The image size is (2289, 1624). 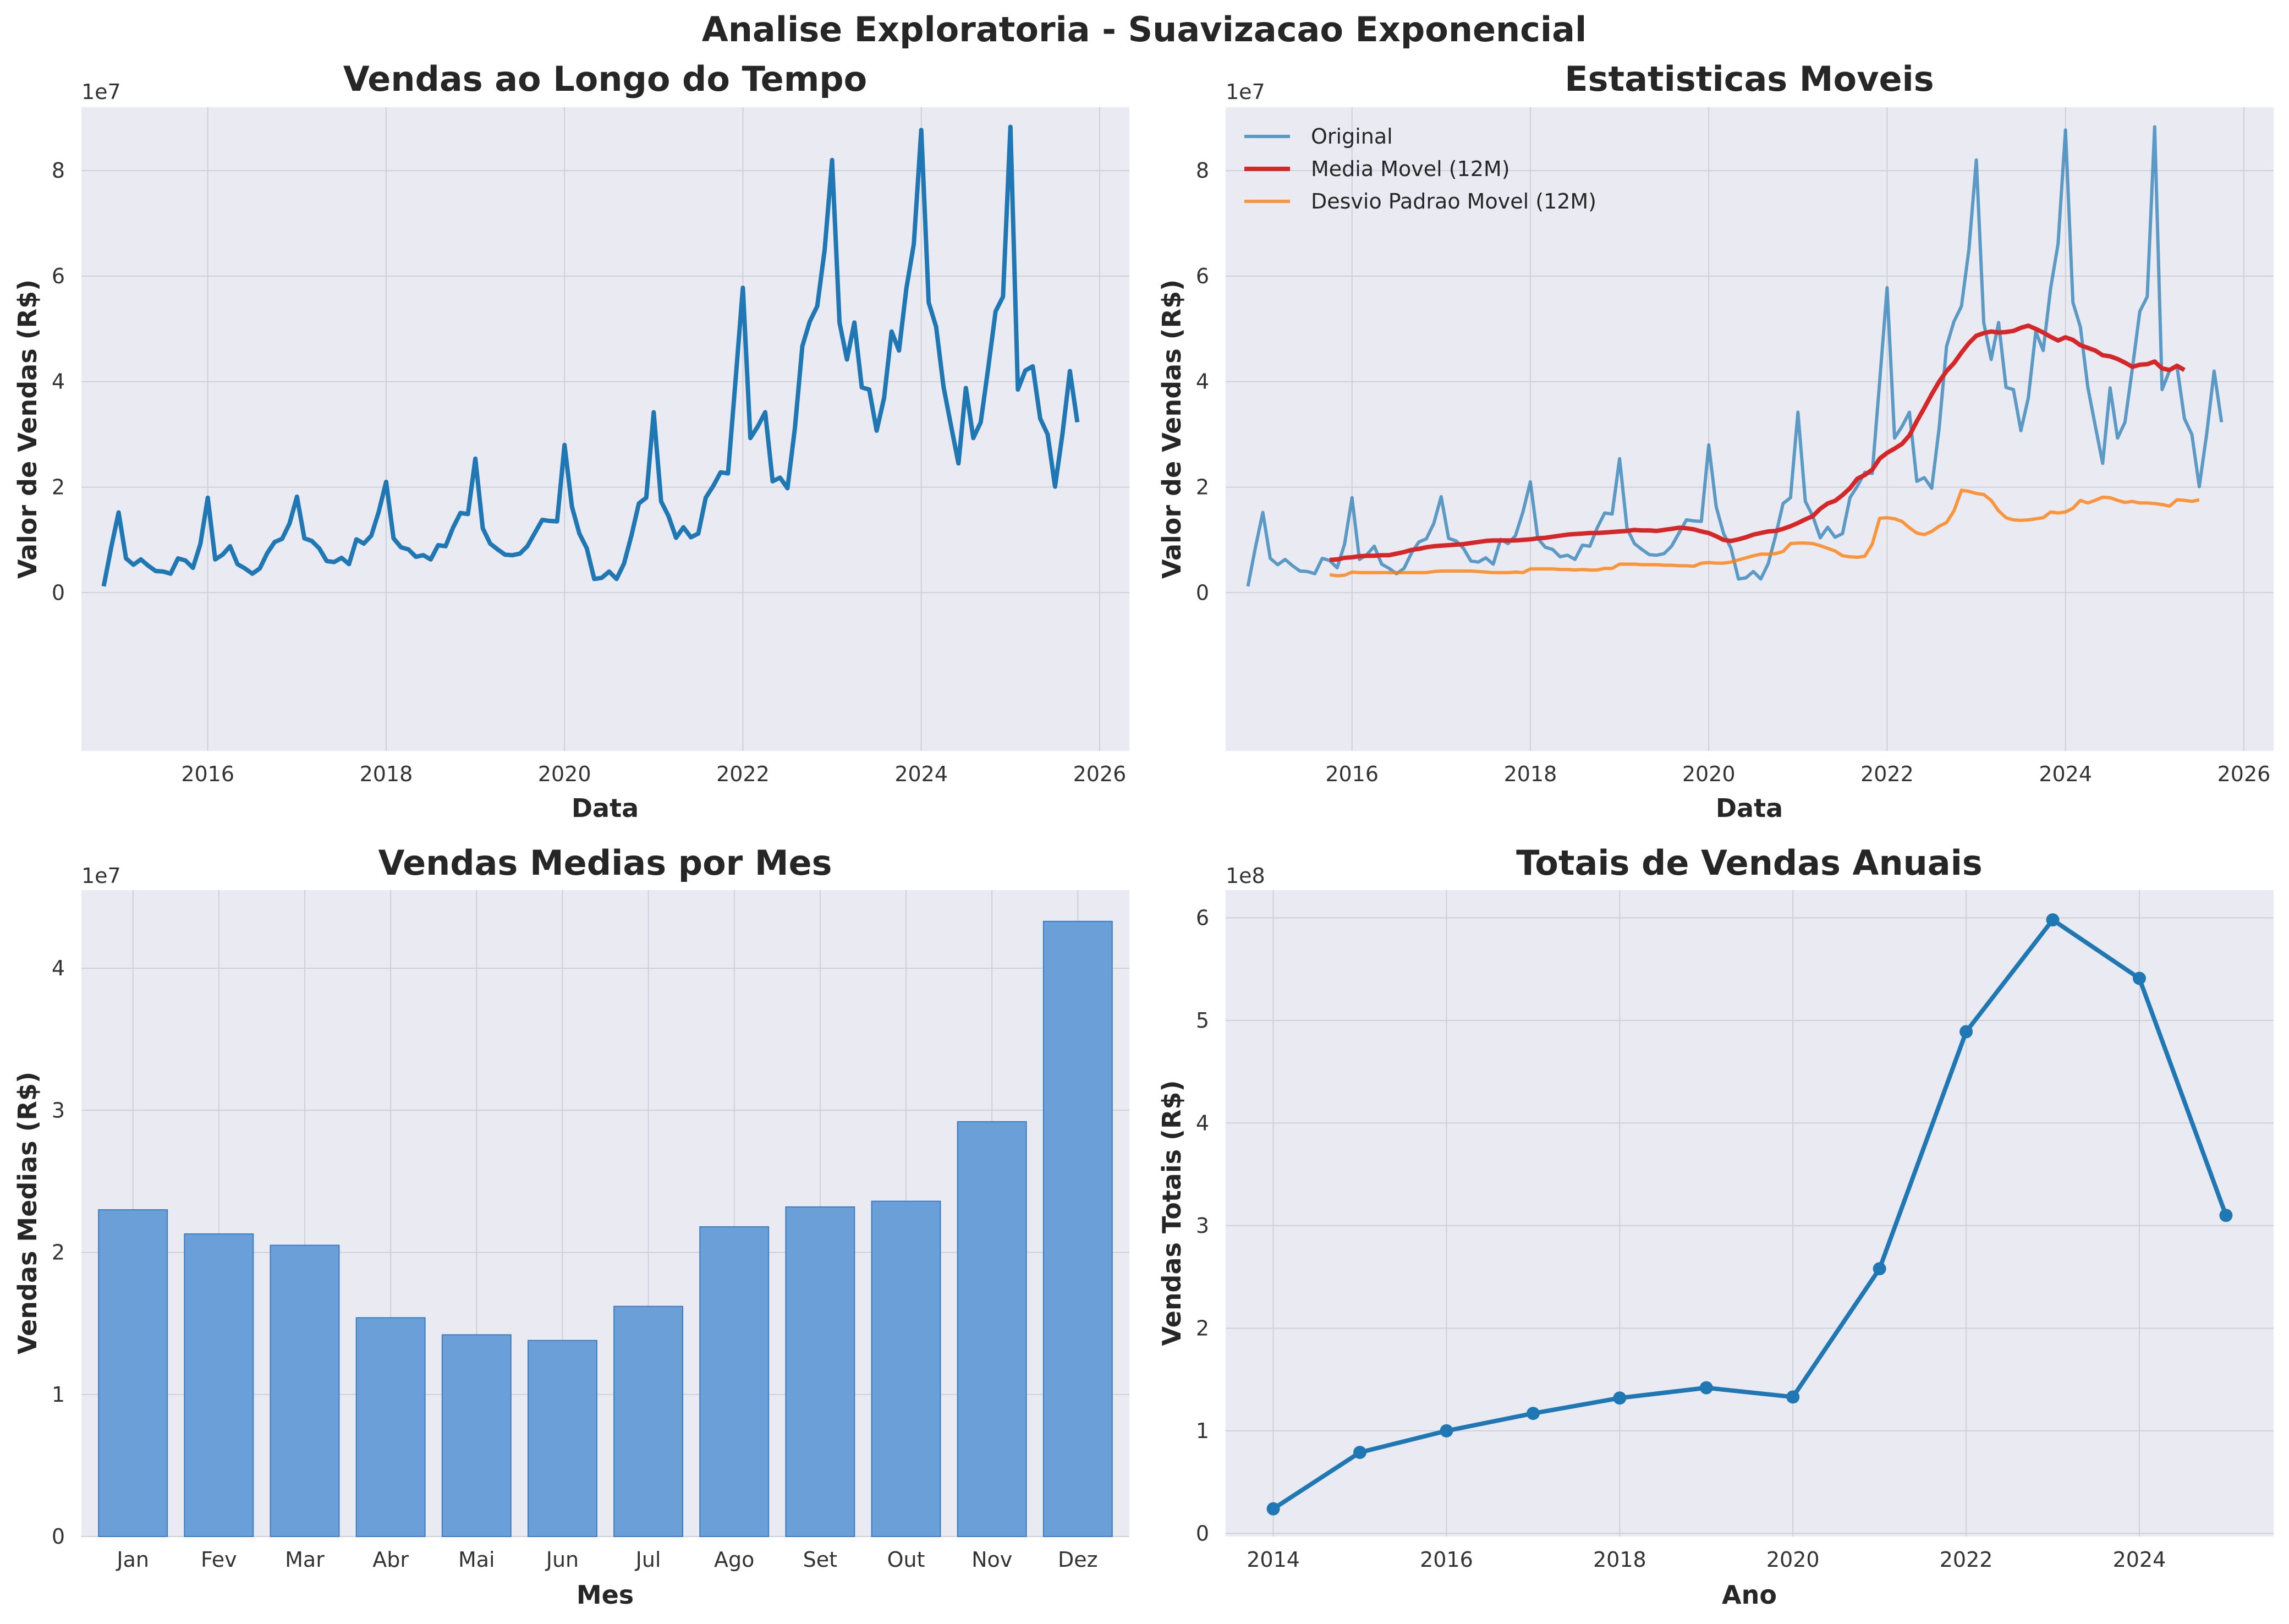 What do you see at coordinates (1352, 774) in the screenshot?
I see `x-tick-label: 2016` at bounding box center [1352, 774].